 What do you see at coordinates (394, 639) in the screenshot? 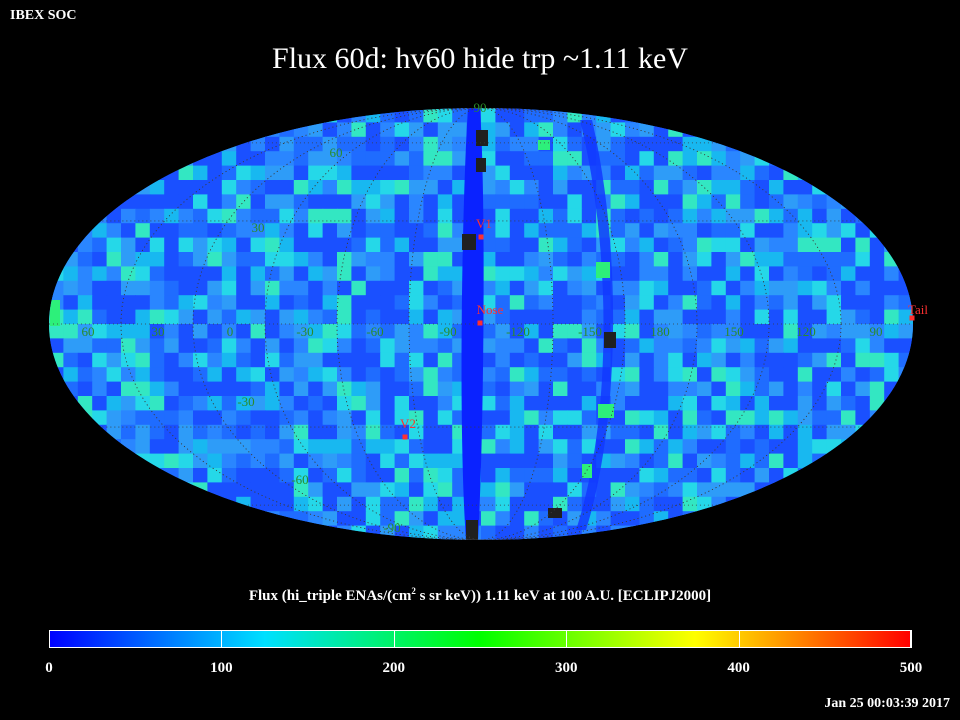
I see `colorbar-tick-mark` at bounding box center [394, 639].